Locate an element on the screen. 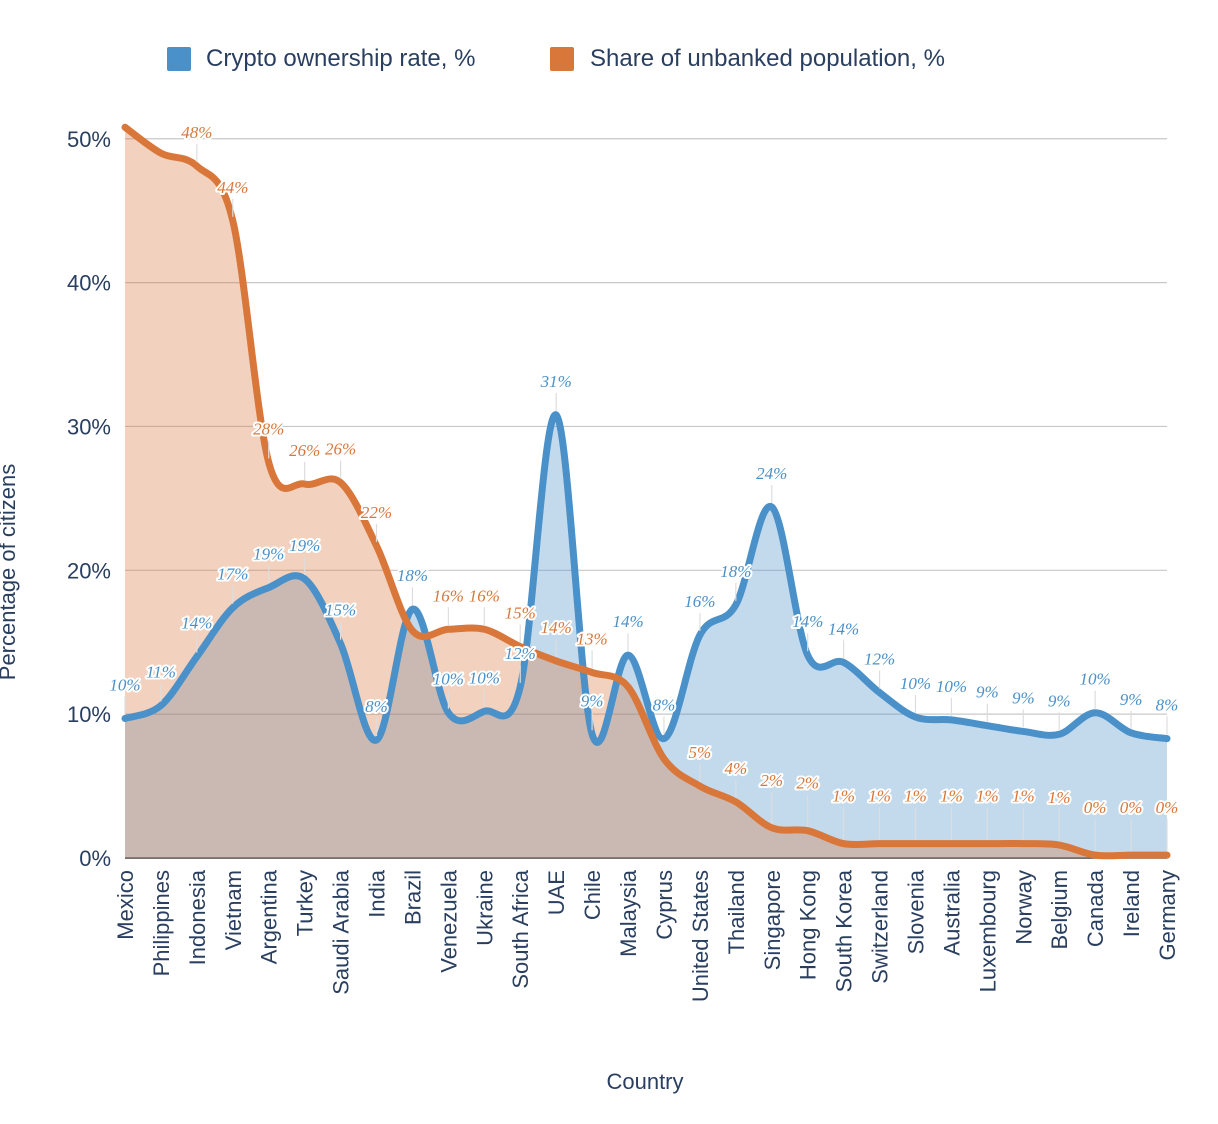  x-tick-label: Belgium is located at coordinates (1059, 909).